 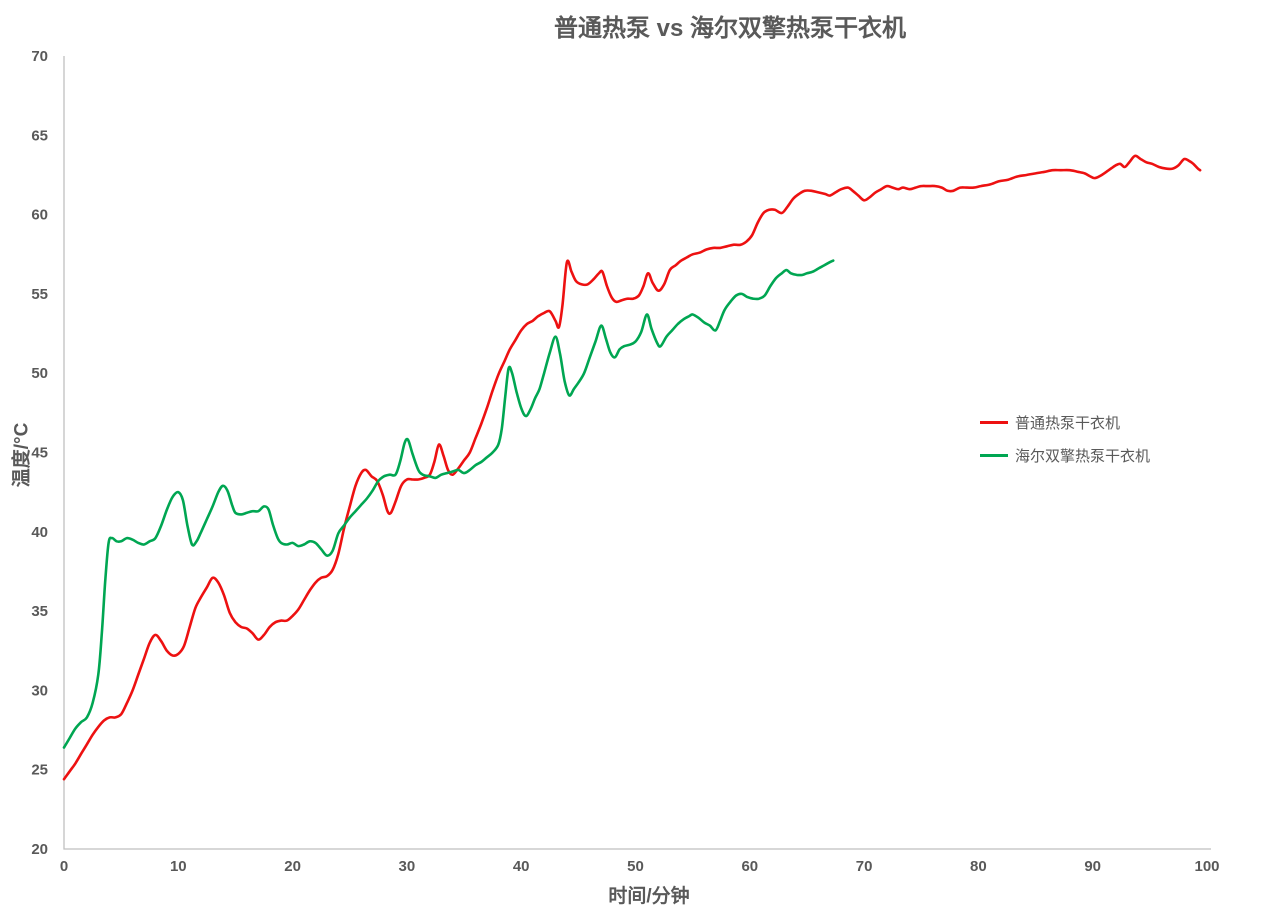 I want to click on y-tick-label: 50, so click(x=39, y=373).